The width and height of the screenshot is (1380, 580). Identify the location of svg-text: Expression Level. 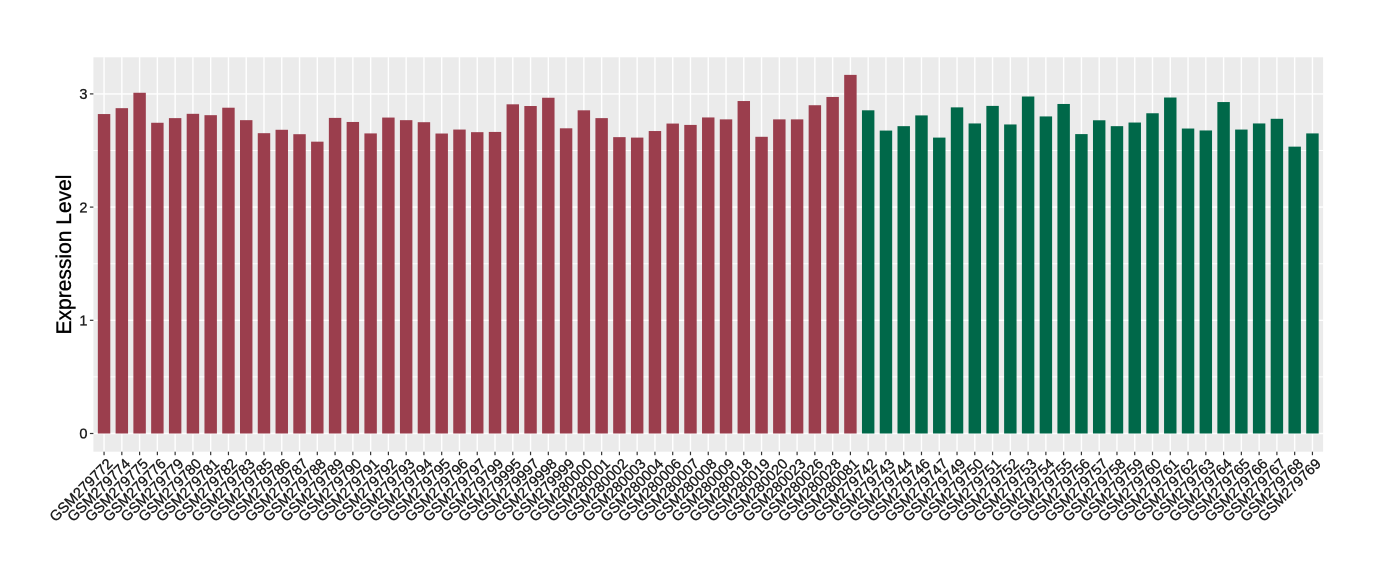
(64, 255).